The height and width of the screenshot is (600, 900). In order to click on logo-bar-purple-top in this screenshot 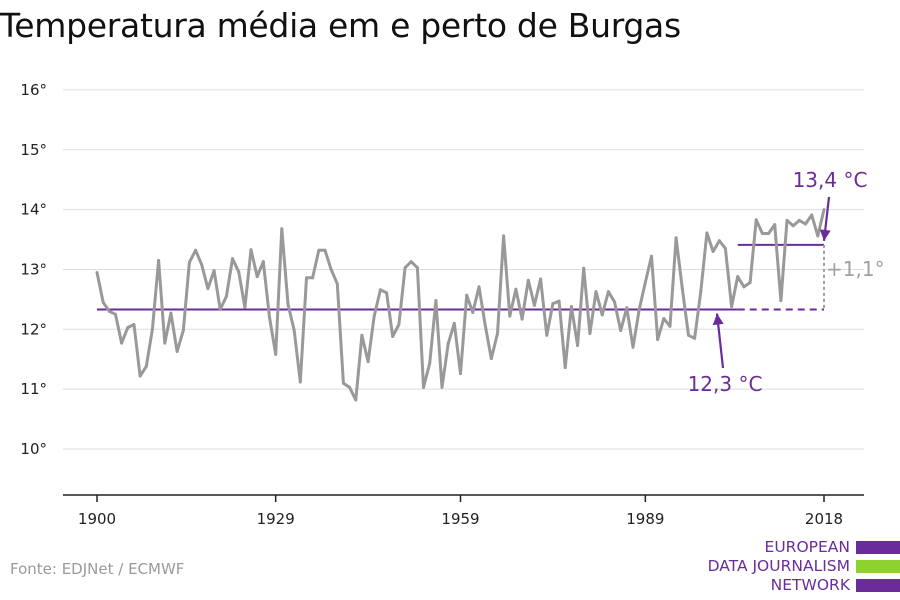, I will do `click(878, 547)`.